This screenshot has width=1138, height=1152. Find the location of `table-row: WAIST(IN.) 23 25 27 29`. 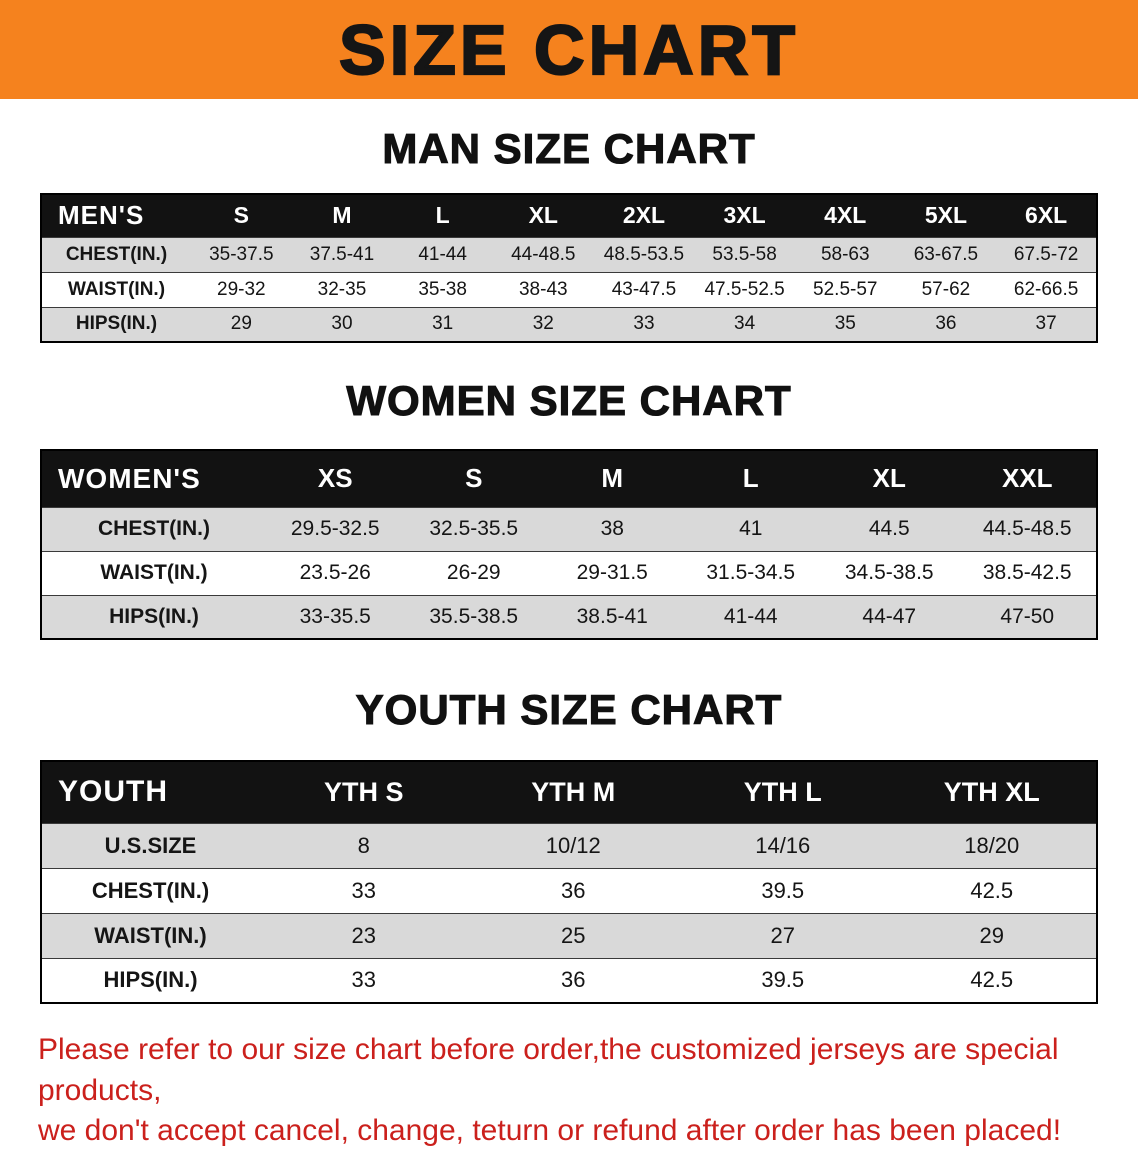

table-row: WAIST(IN.) 23 25 27 29 is located at coordinates (569, 935).